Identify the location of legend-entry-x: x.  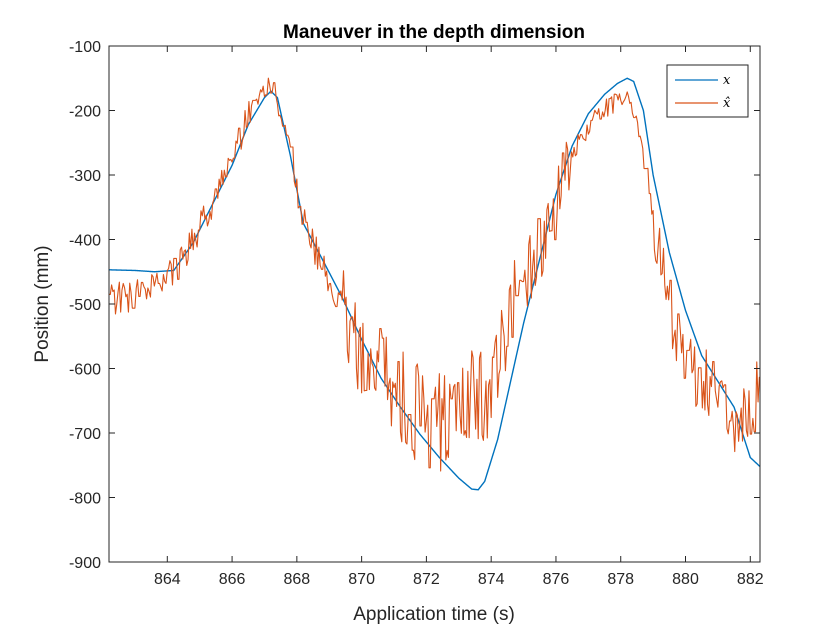
(727, 80).